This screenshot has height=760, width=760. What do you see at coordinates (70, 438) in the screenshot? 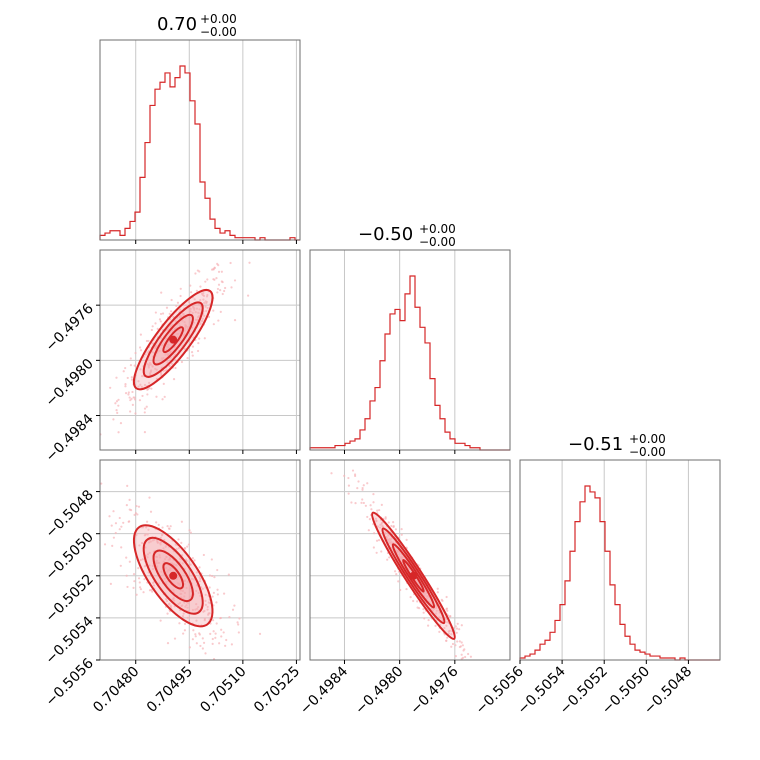
I see `y-tick-label: −0.4984` at bounding box center [70, 438].